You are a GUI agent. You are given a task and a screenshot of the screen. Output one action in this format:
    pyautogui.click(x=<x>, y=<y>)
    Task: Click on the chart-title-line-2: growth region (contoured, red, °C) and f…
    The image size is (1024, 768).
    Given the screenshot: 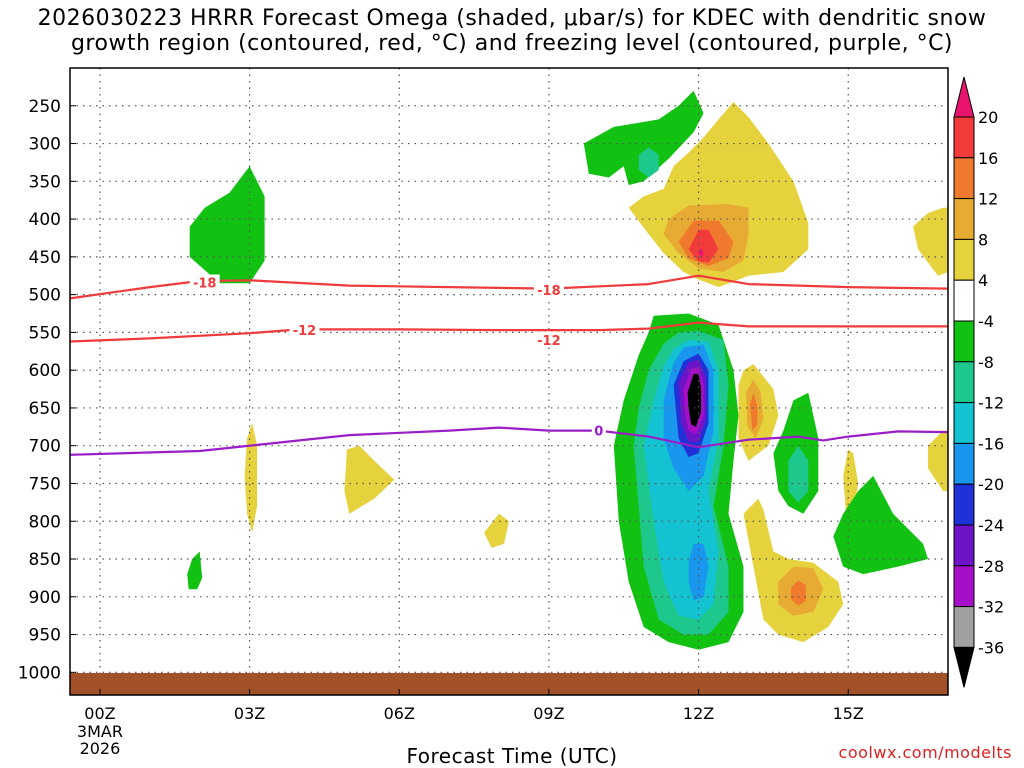 What is the action you would take?
    pyautogui.click(x=512, y=43)
    